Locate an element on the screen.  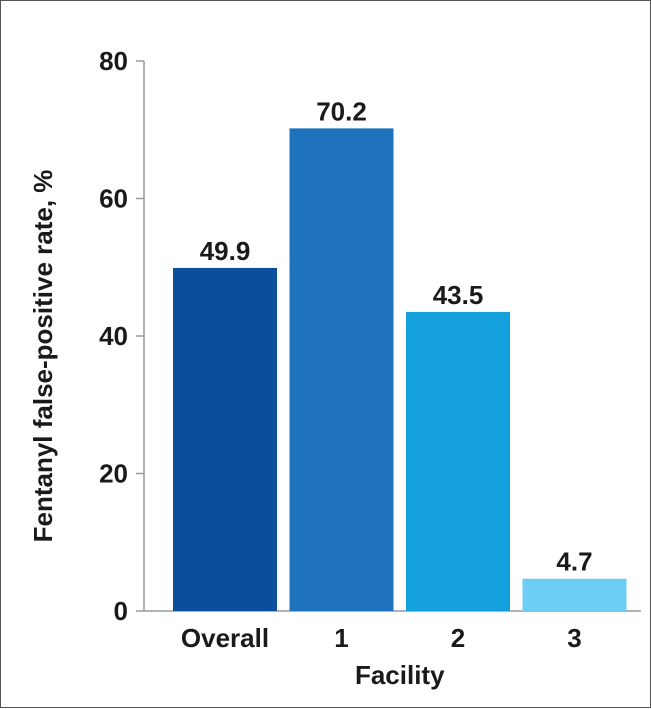
bar-overall is located at coordinates (225, 439).